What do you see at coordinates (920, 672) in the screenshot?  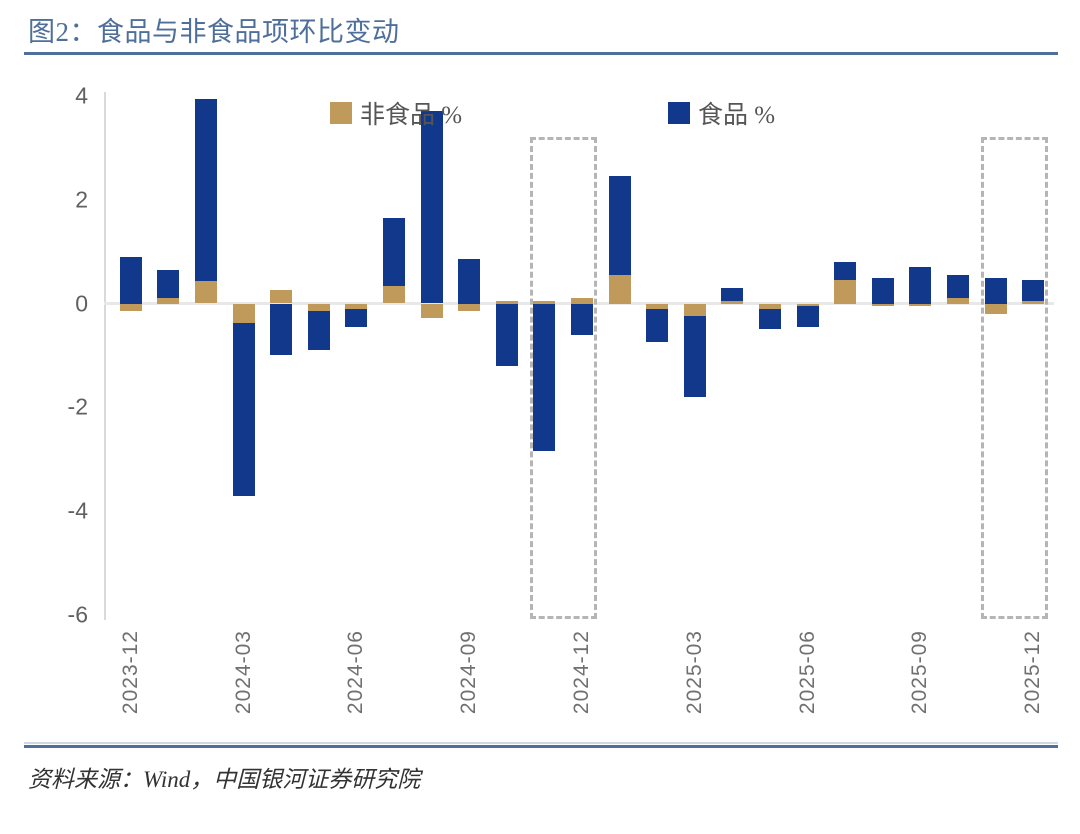 I see `x-axis-tick-label: 2025-09` at bounding box center [920, 672].